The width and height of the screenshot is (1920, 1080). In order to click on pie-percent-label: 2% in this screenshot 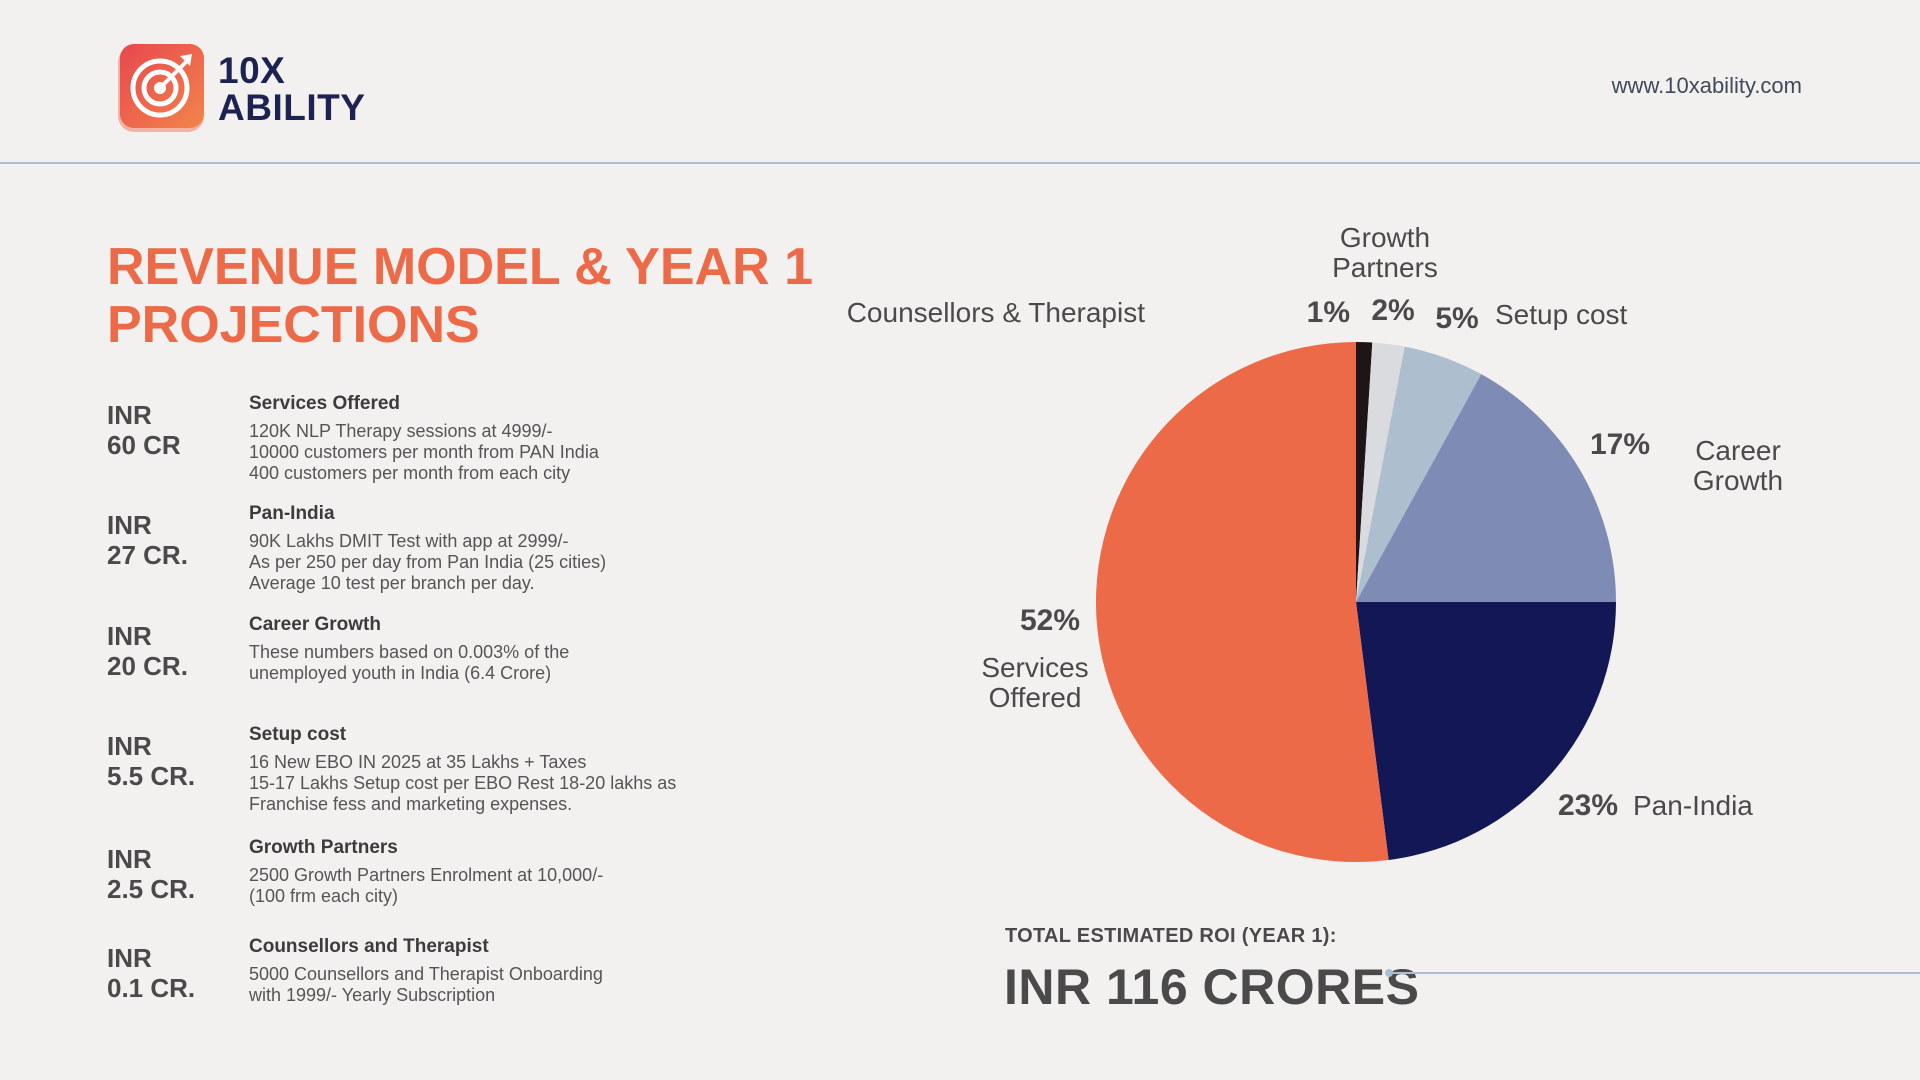, I will do `click(1392, 310)`.